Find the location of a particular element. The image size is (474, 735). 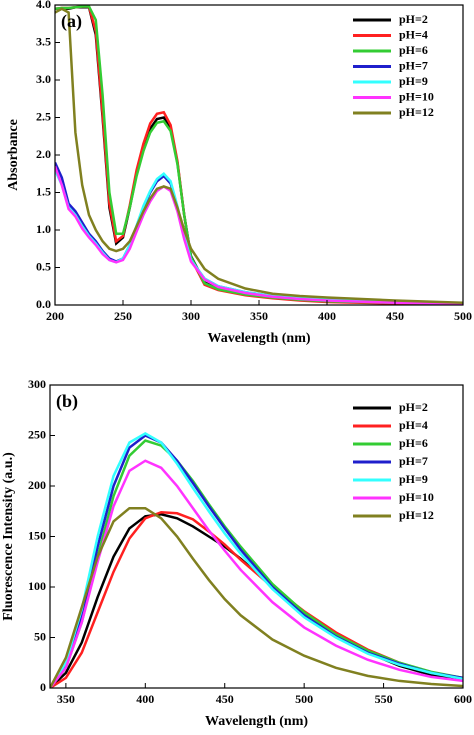

y-tick-label: 300 is located at coordinates (37, 384).